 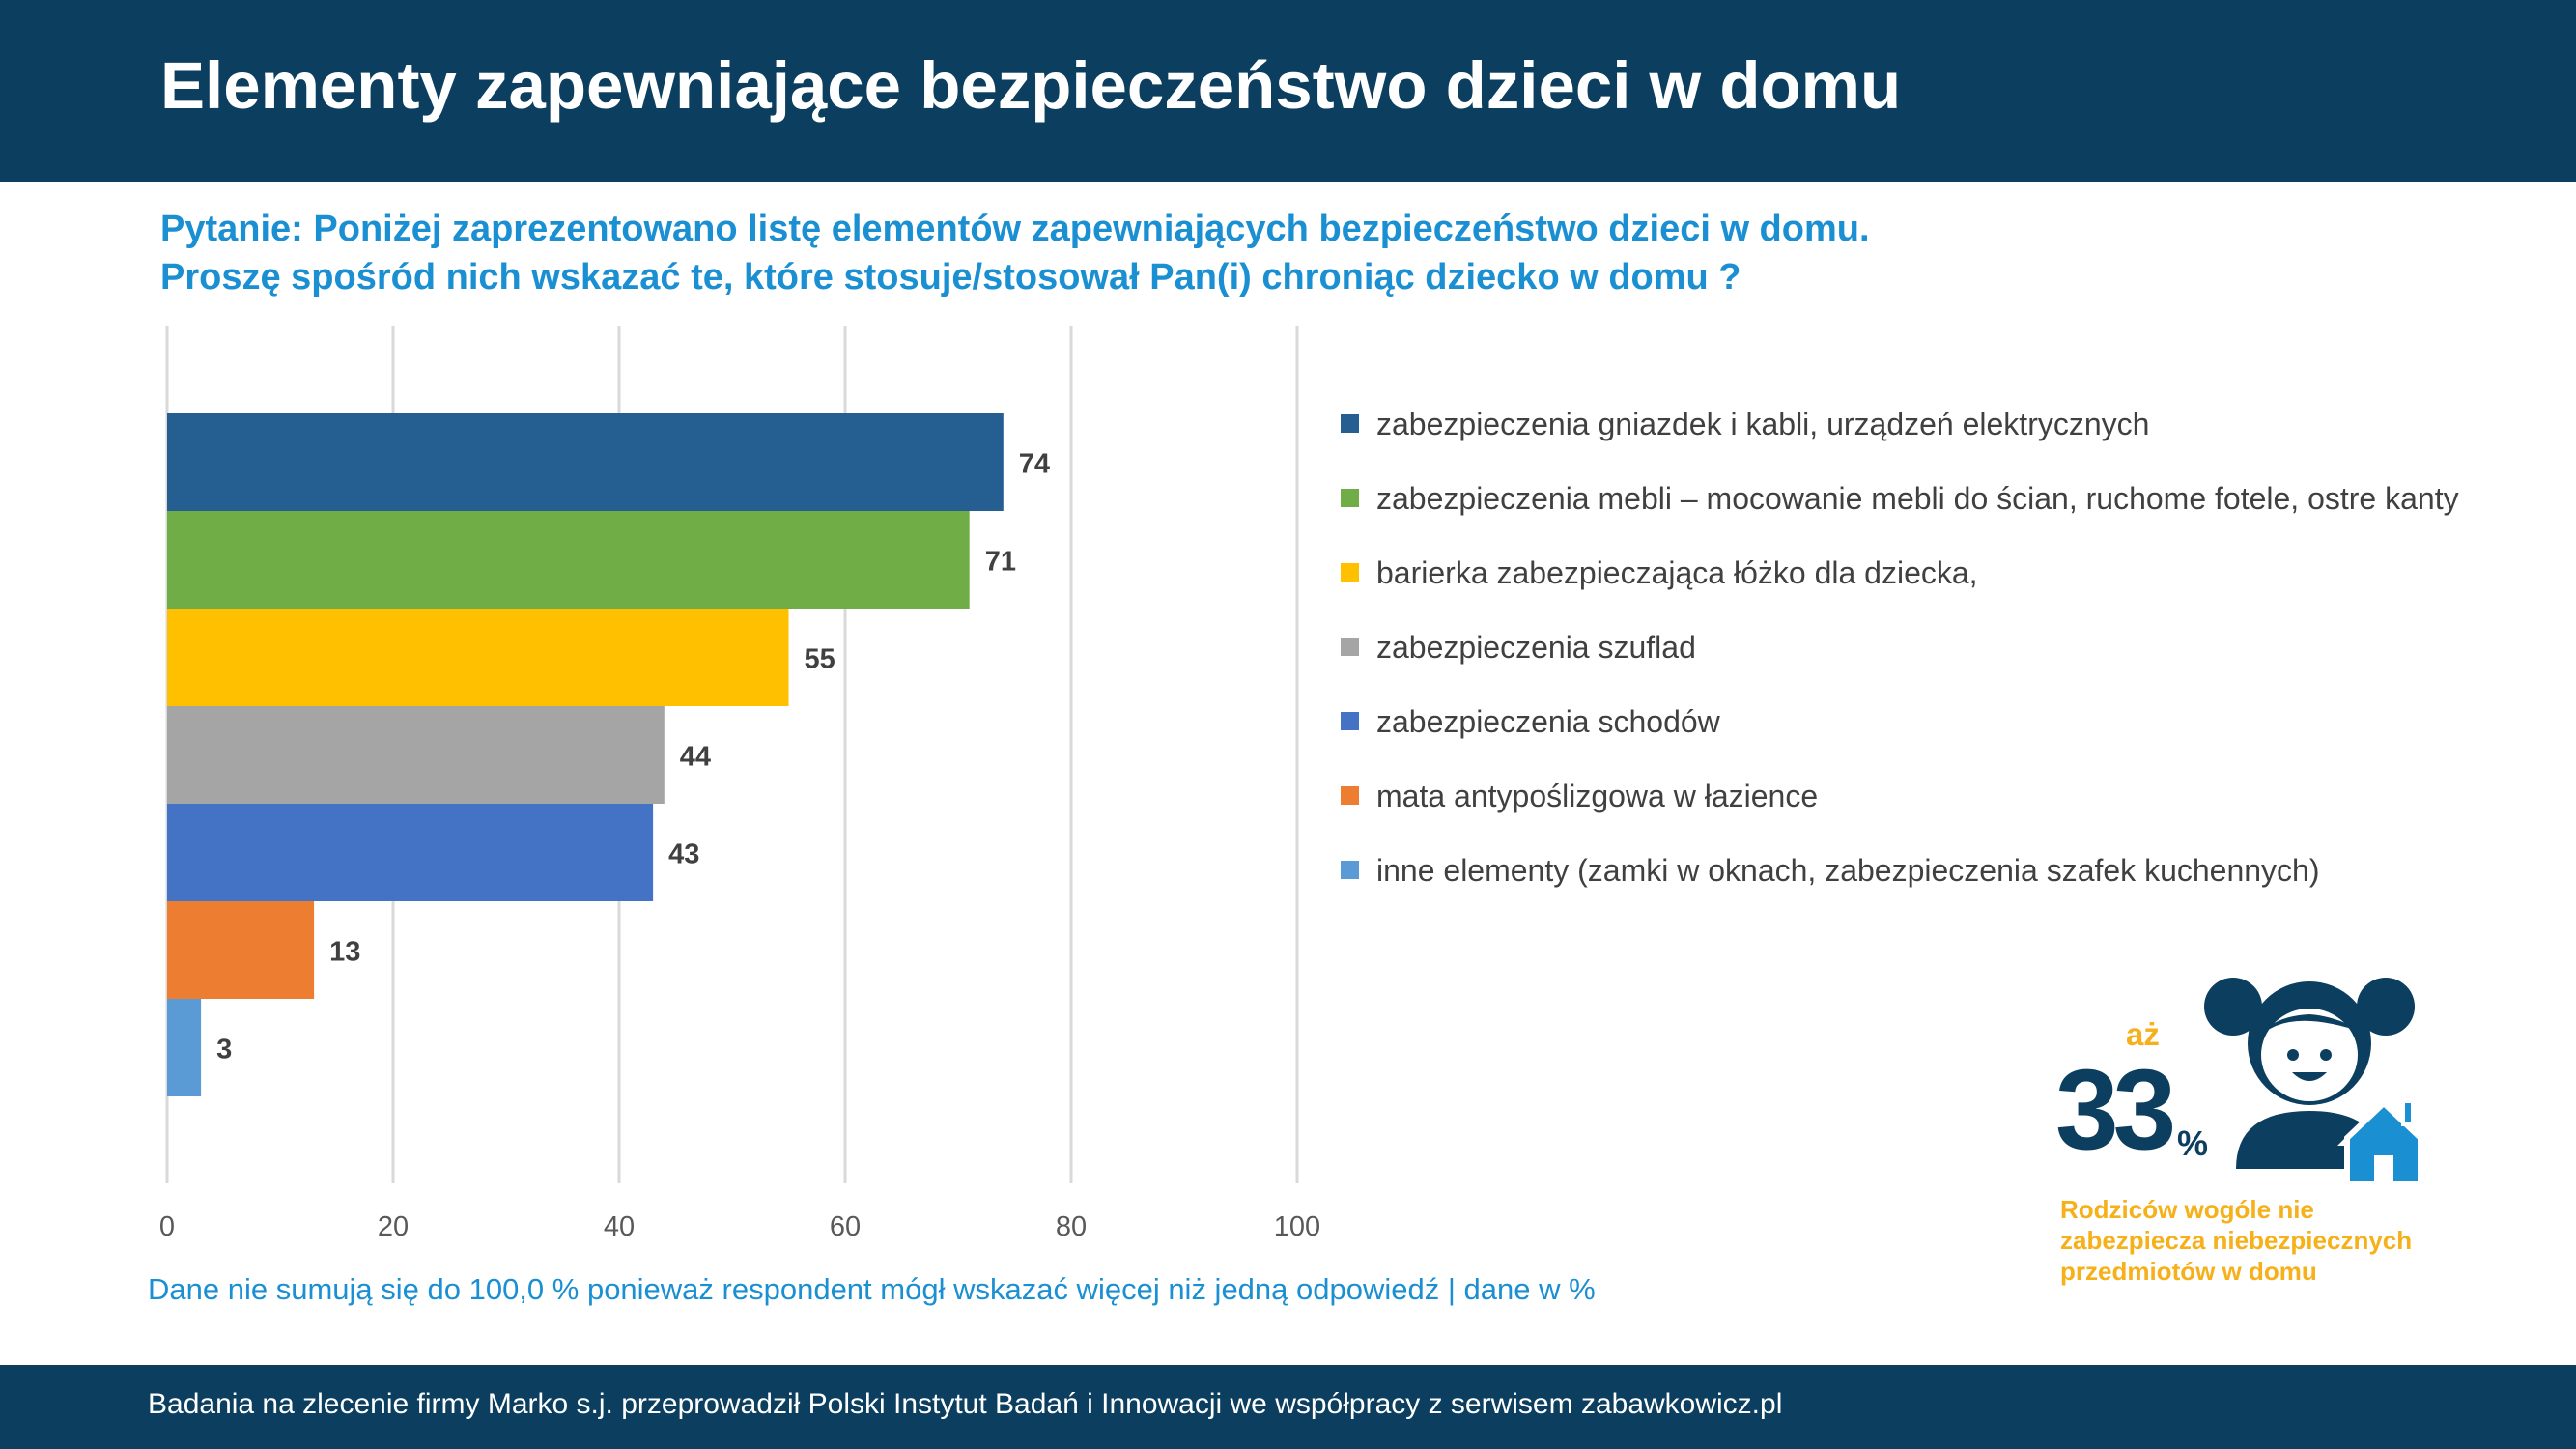 What do you see at coordinates (167, 1226) in the screenshot?
I see `x-tick-label: 0` at bounding box center [167, 1226].